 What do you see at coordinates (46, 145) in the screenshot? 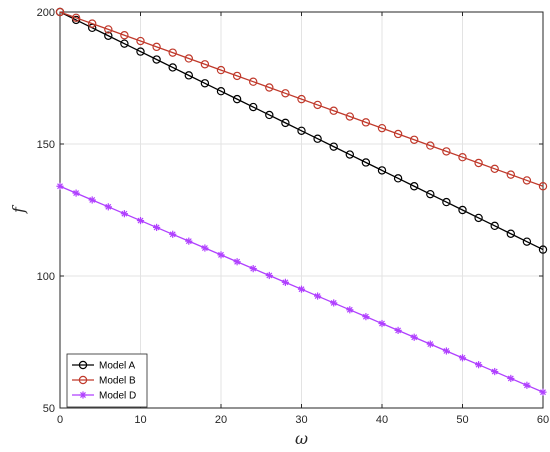
I see `y-tick-label: 150` at bounding box center [46, 145].